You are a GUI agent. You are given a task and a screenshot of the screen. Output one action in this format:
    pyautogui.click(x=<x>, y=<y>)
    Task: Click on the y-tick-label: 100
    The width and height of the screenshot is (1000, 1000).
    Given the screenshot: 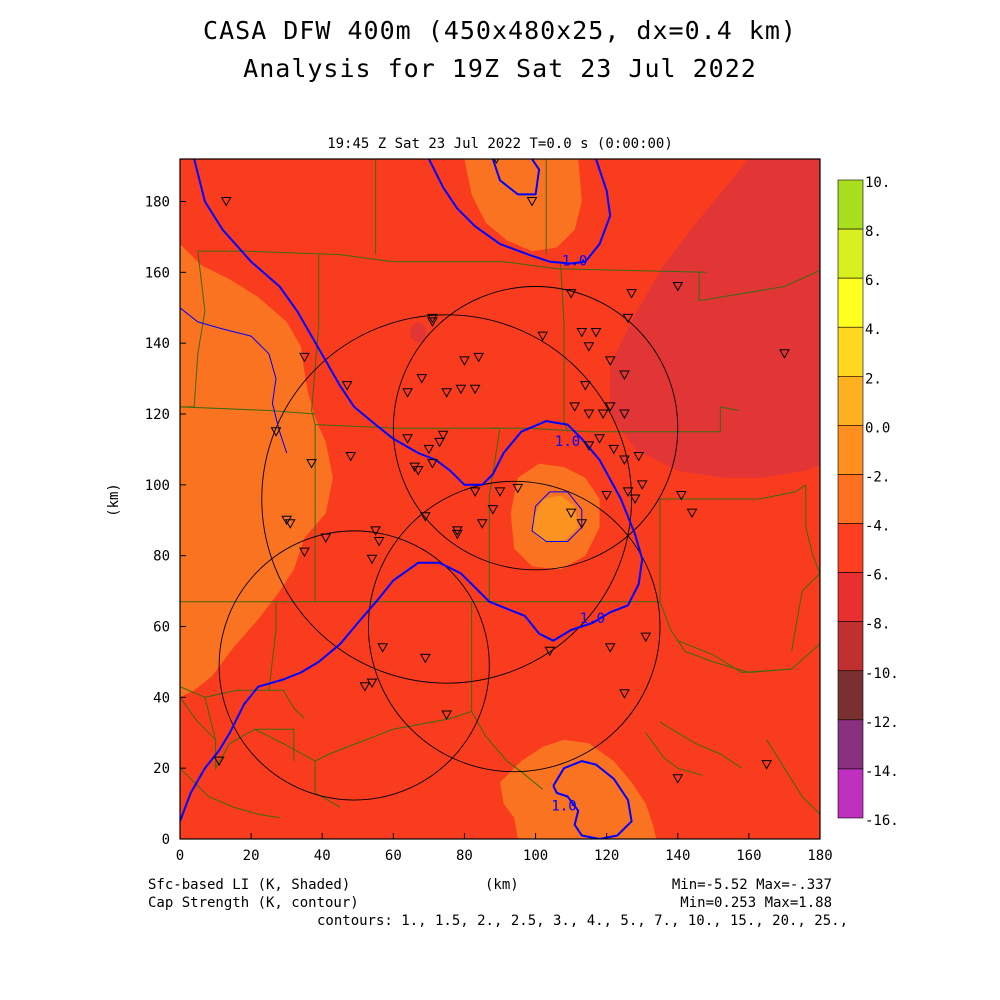 What is the action you would take?
    pyautogui.click(x=157, y=486)
    